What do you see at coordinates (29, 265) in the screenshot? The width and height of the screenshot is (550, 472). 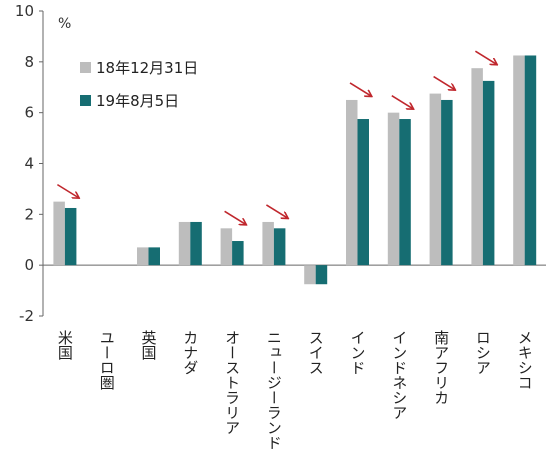 I see `y-tick-label: 0` at bounding box center [29, 265].